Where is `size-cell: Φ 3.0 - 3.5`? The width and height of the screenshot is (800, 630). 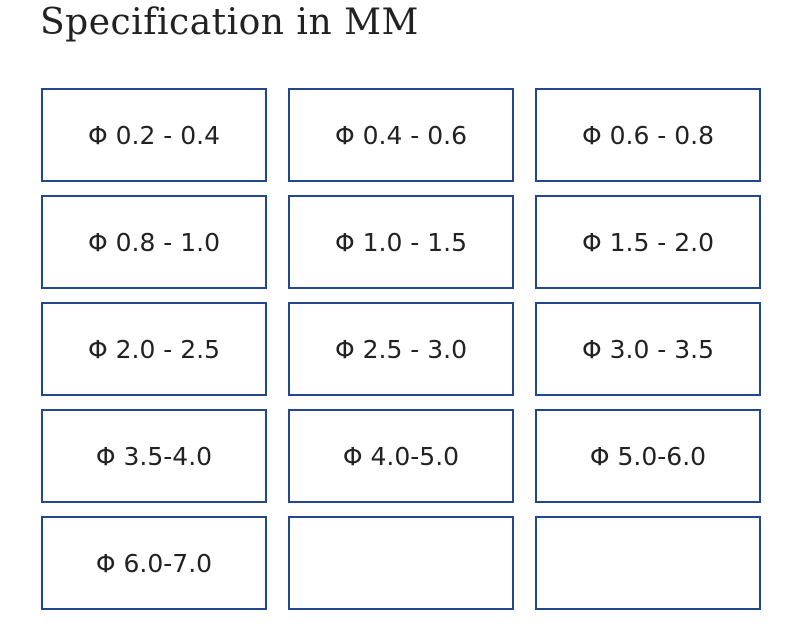 size-cell: Φ 3.0 - 3.5 is located at coordinates (648, 349).